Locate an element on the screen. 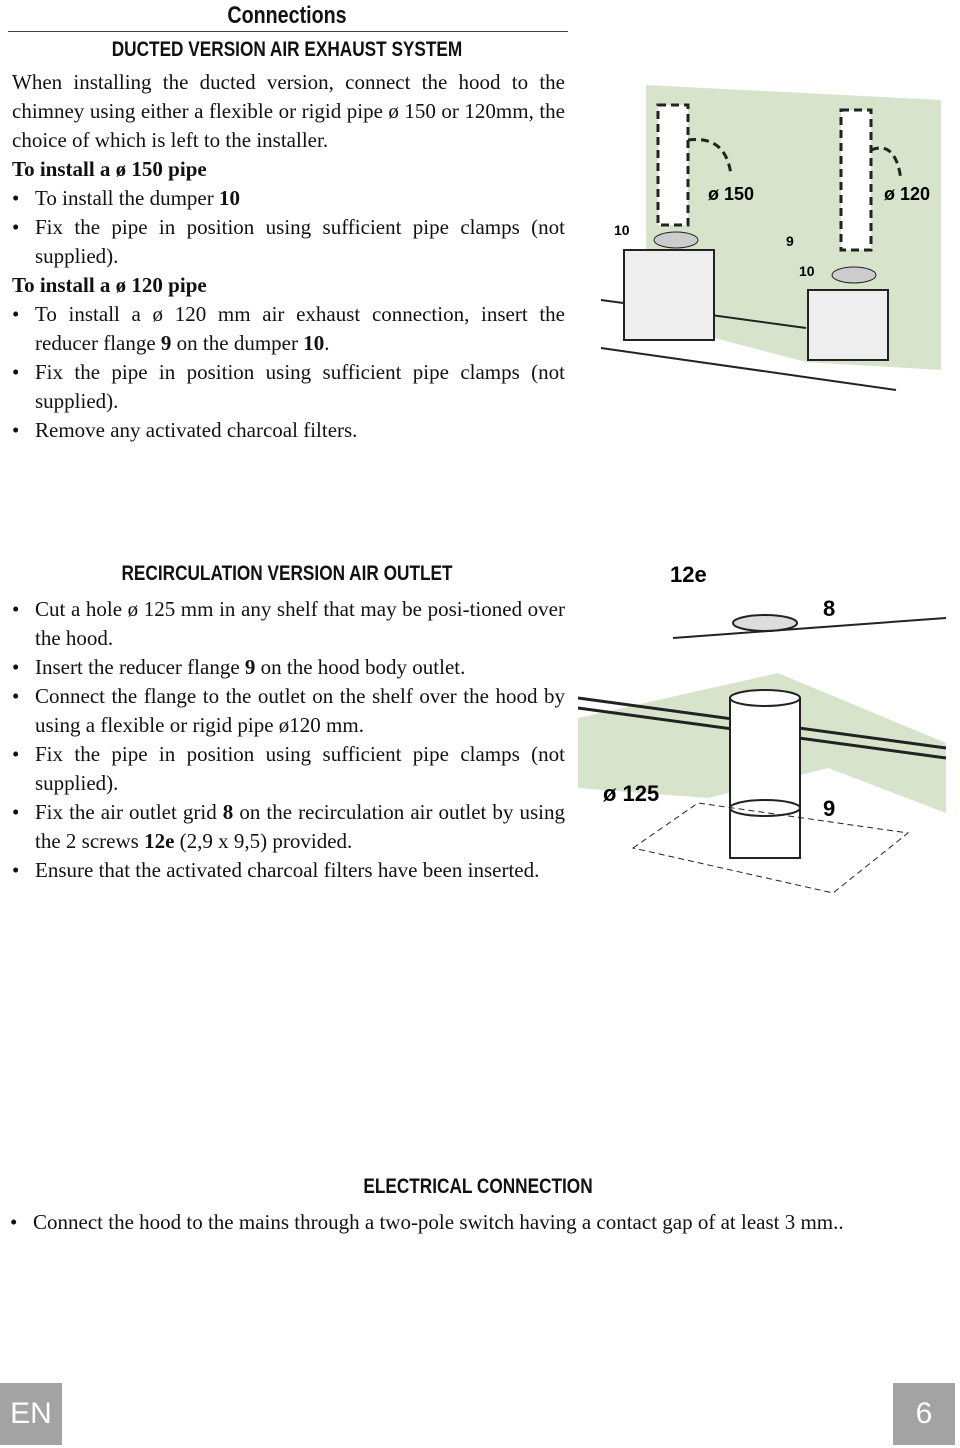  heading: RECIRCULATION VERSION AIR OUTLET is located at coordinates (287, 573).